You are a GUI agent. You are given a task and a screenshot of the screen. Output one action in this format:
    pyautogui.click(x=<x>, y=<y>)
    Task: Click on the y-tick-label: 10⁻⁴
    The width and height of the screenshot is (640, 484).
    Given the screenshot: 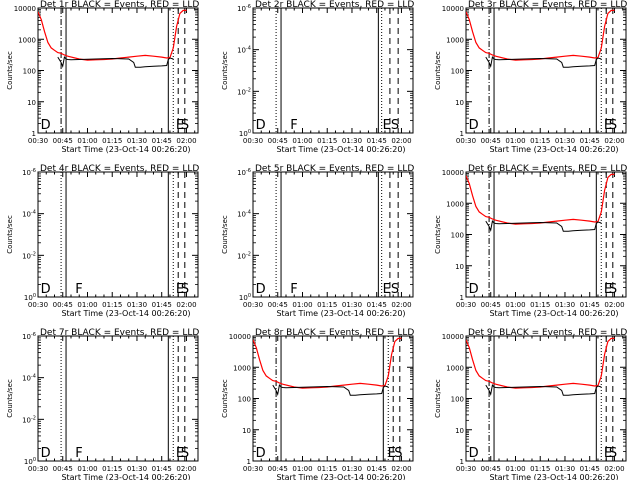 What is the action you would take?
    pyautogui.click(x=29, y=378)
    